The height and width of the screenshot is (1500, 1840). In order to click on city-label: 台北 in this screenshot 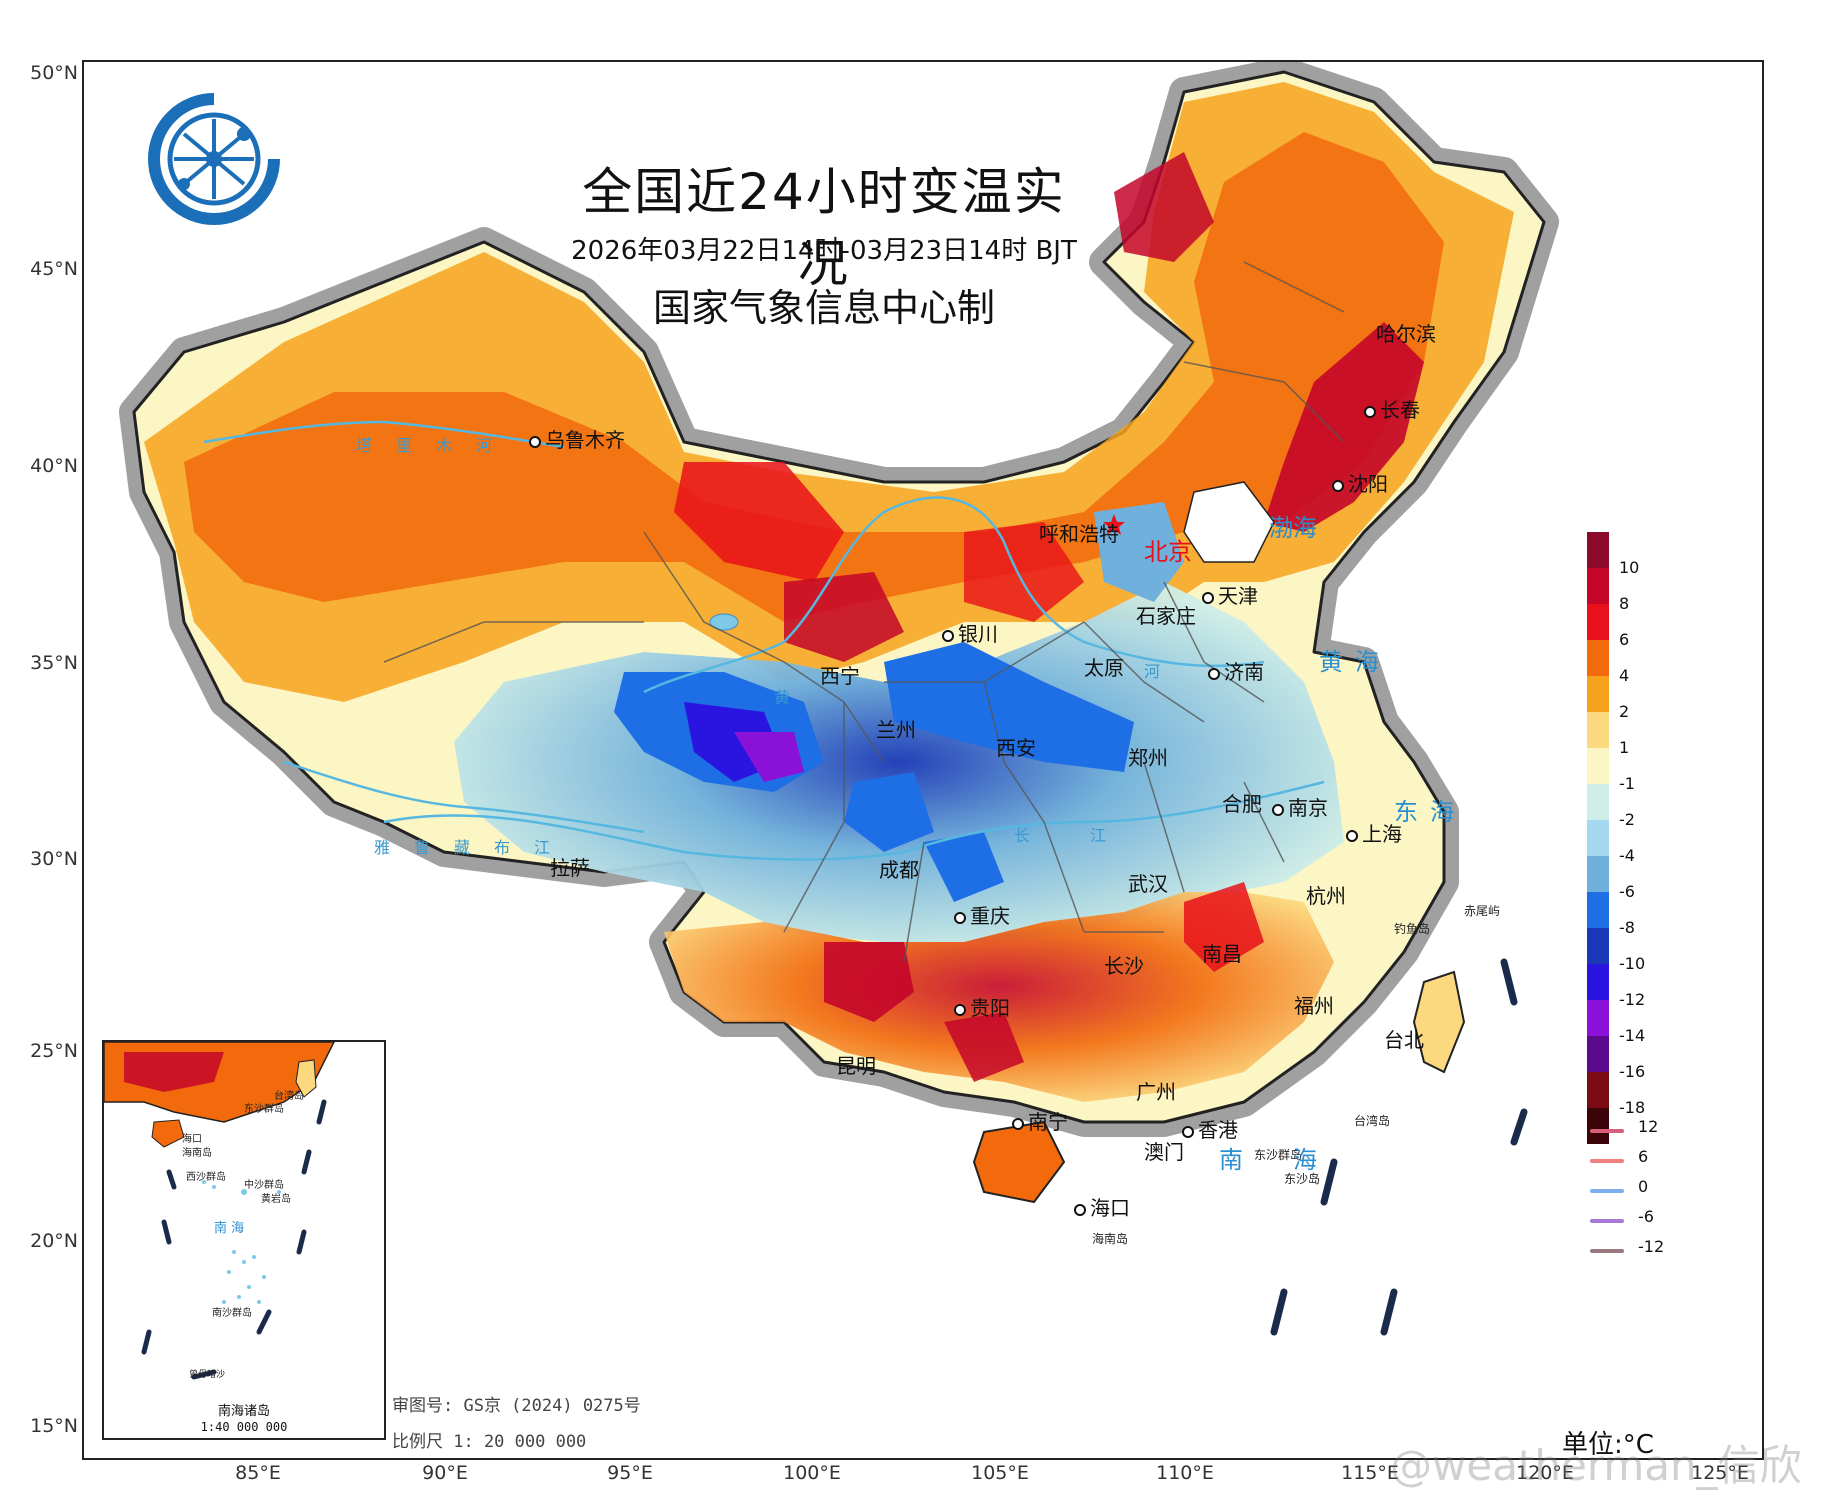, I will do `click(1404, 1040)`.